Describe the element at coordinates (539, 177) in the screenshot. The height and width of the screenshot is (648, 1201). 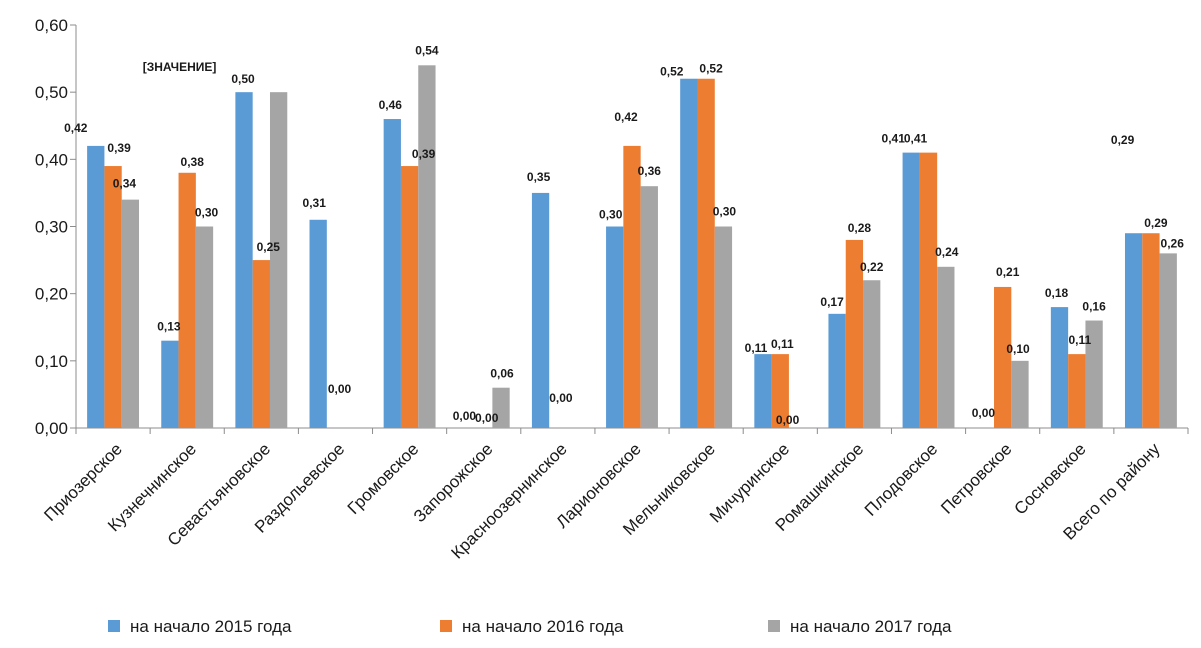
I see `data-label: 0,35` at that location.